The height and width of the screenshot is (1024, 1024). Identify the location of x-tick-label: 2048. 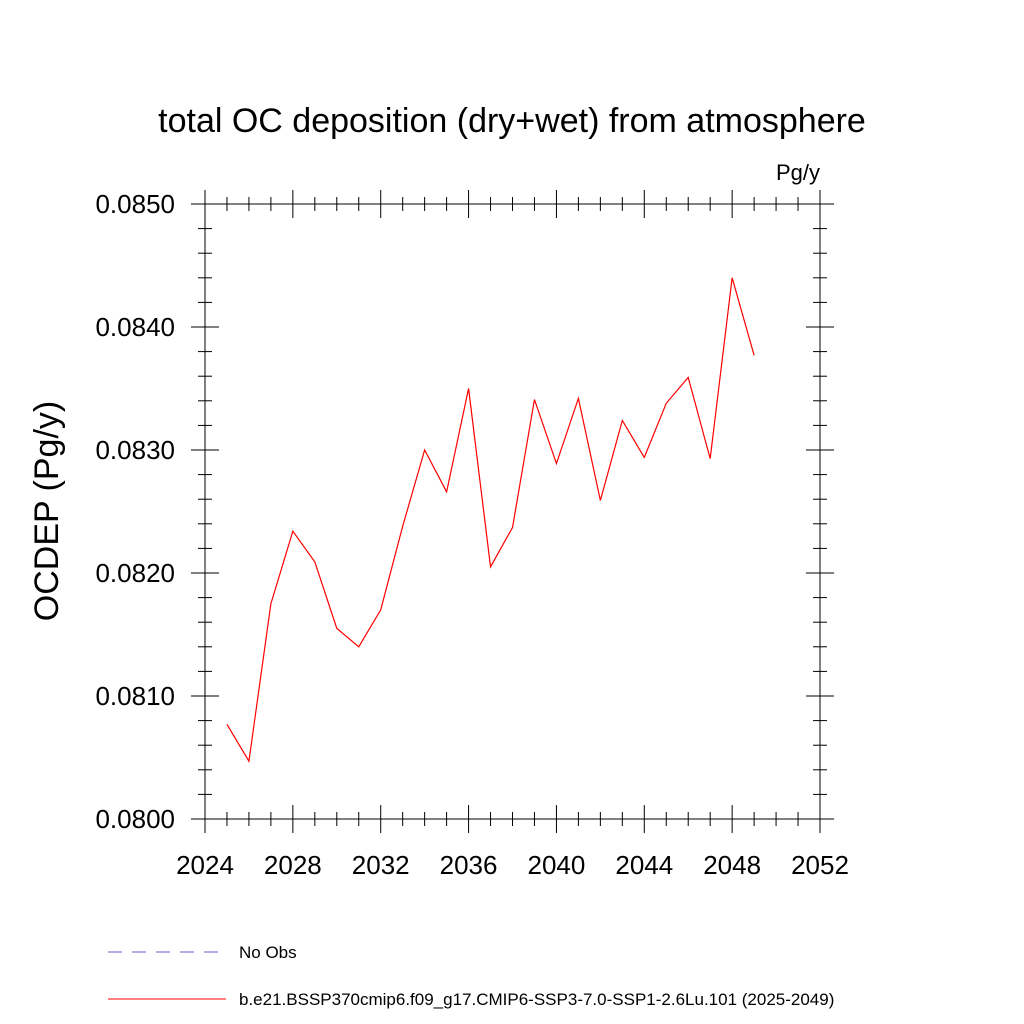
(732, 865).